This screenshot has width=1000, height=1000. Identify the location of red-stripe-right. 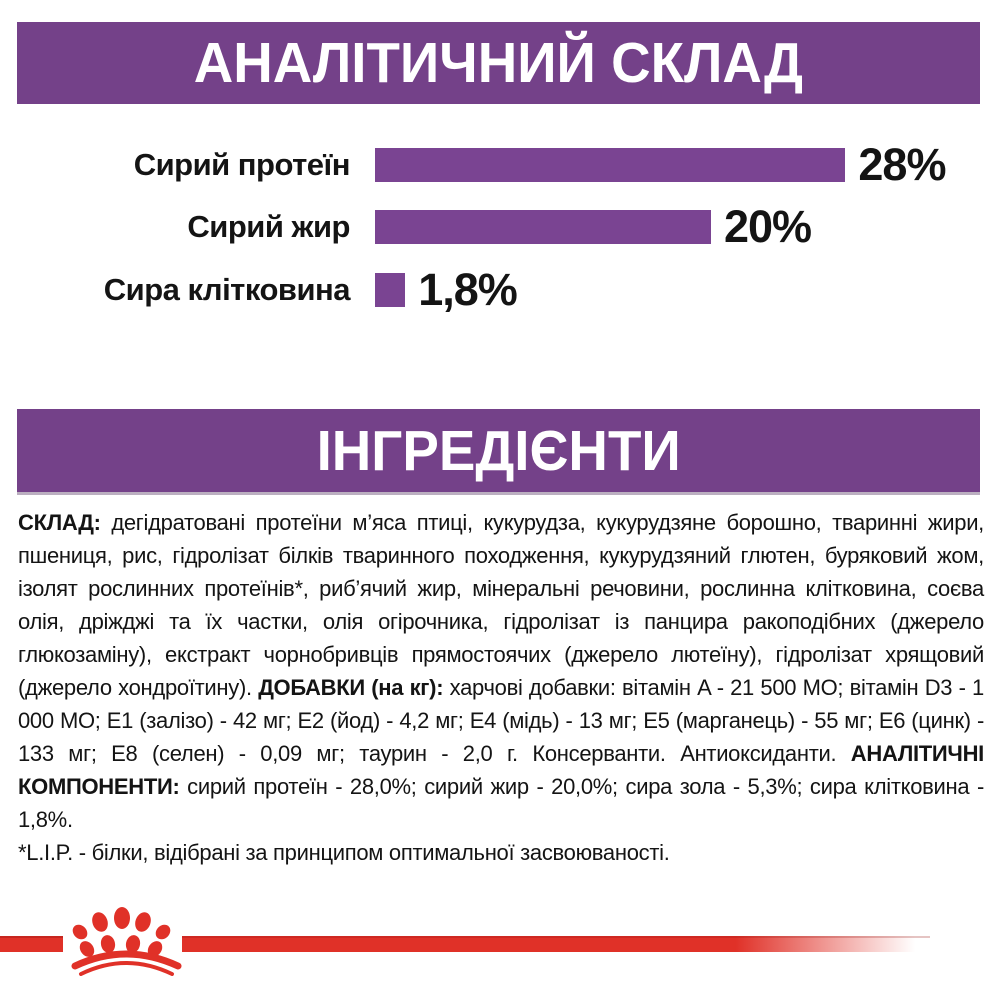
(556, 944).